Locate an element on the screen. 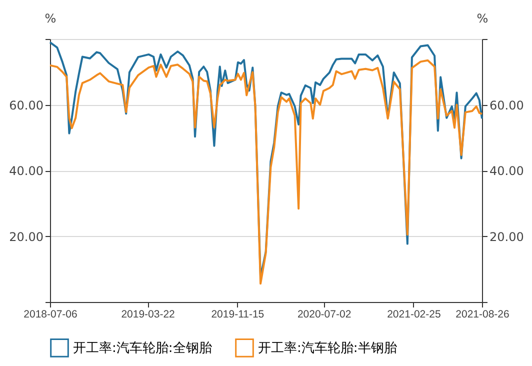 The image size is (532, 366). y2-tick-label: 20.00 is located at coordinates (507, 237).